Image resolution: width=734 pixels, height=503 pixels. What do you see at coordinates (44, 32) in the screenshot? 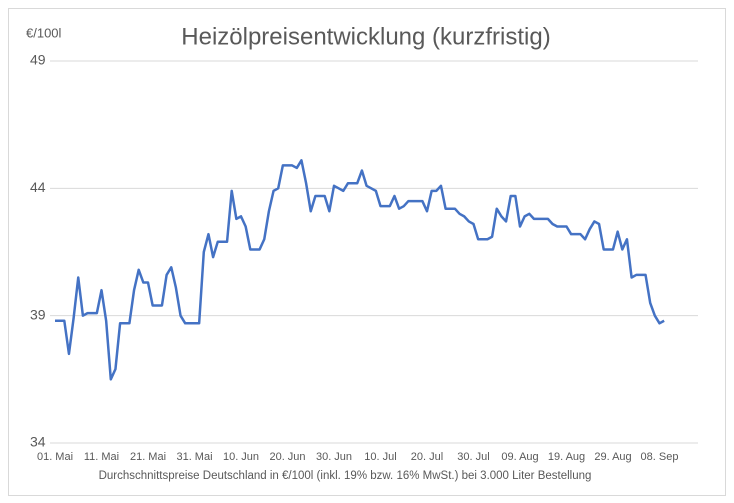
I see `y-unit: €/100l` at bounding box center [44, 32].